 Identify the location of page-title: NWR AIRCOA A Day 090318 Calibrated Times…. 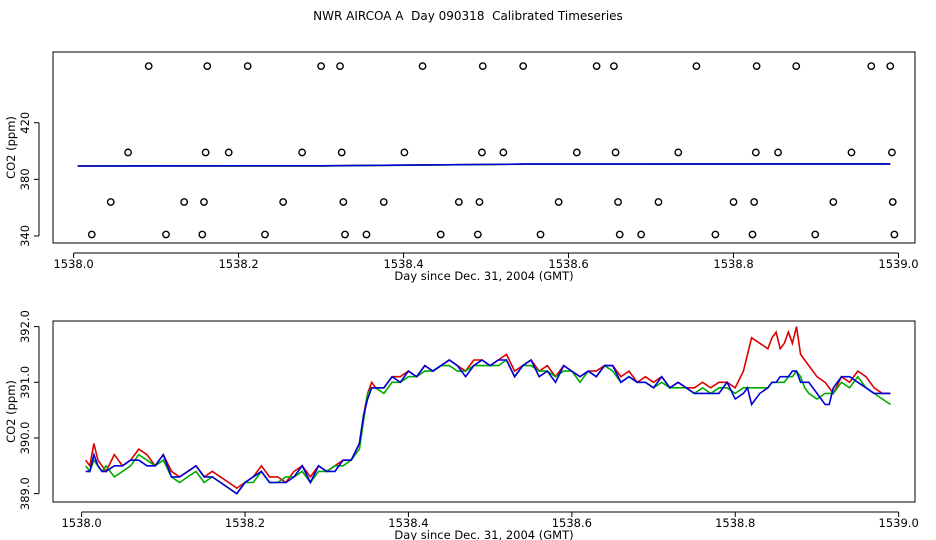
(468, 16).